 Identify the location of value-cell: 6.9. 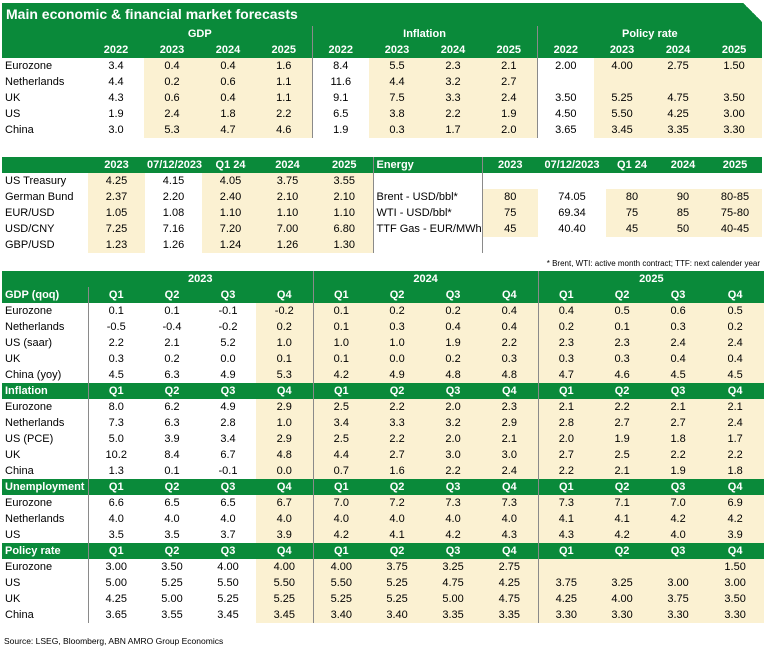
(735, 503).